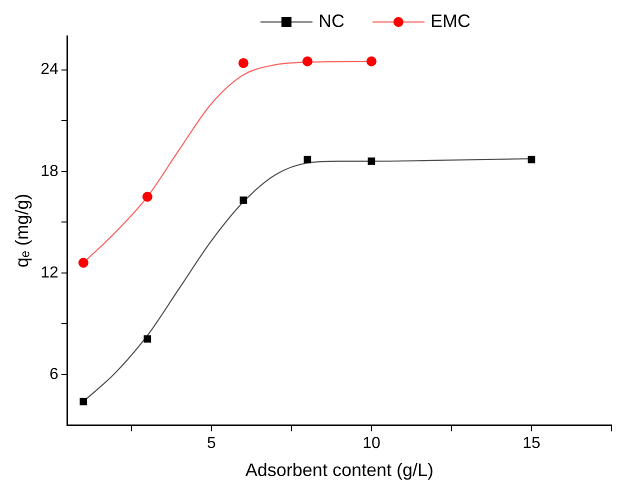  Describe the element at coordinates (339, 470) in the screenshot. I see `x-axis-title: Adsorbent content (g/L)` at that location.